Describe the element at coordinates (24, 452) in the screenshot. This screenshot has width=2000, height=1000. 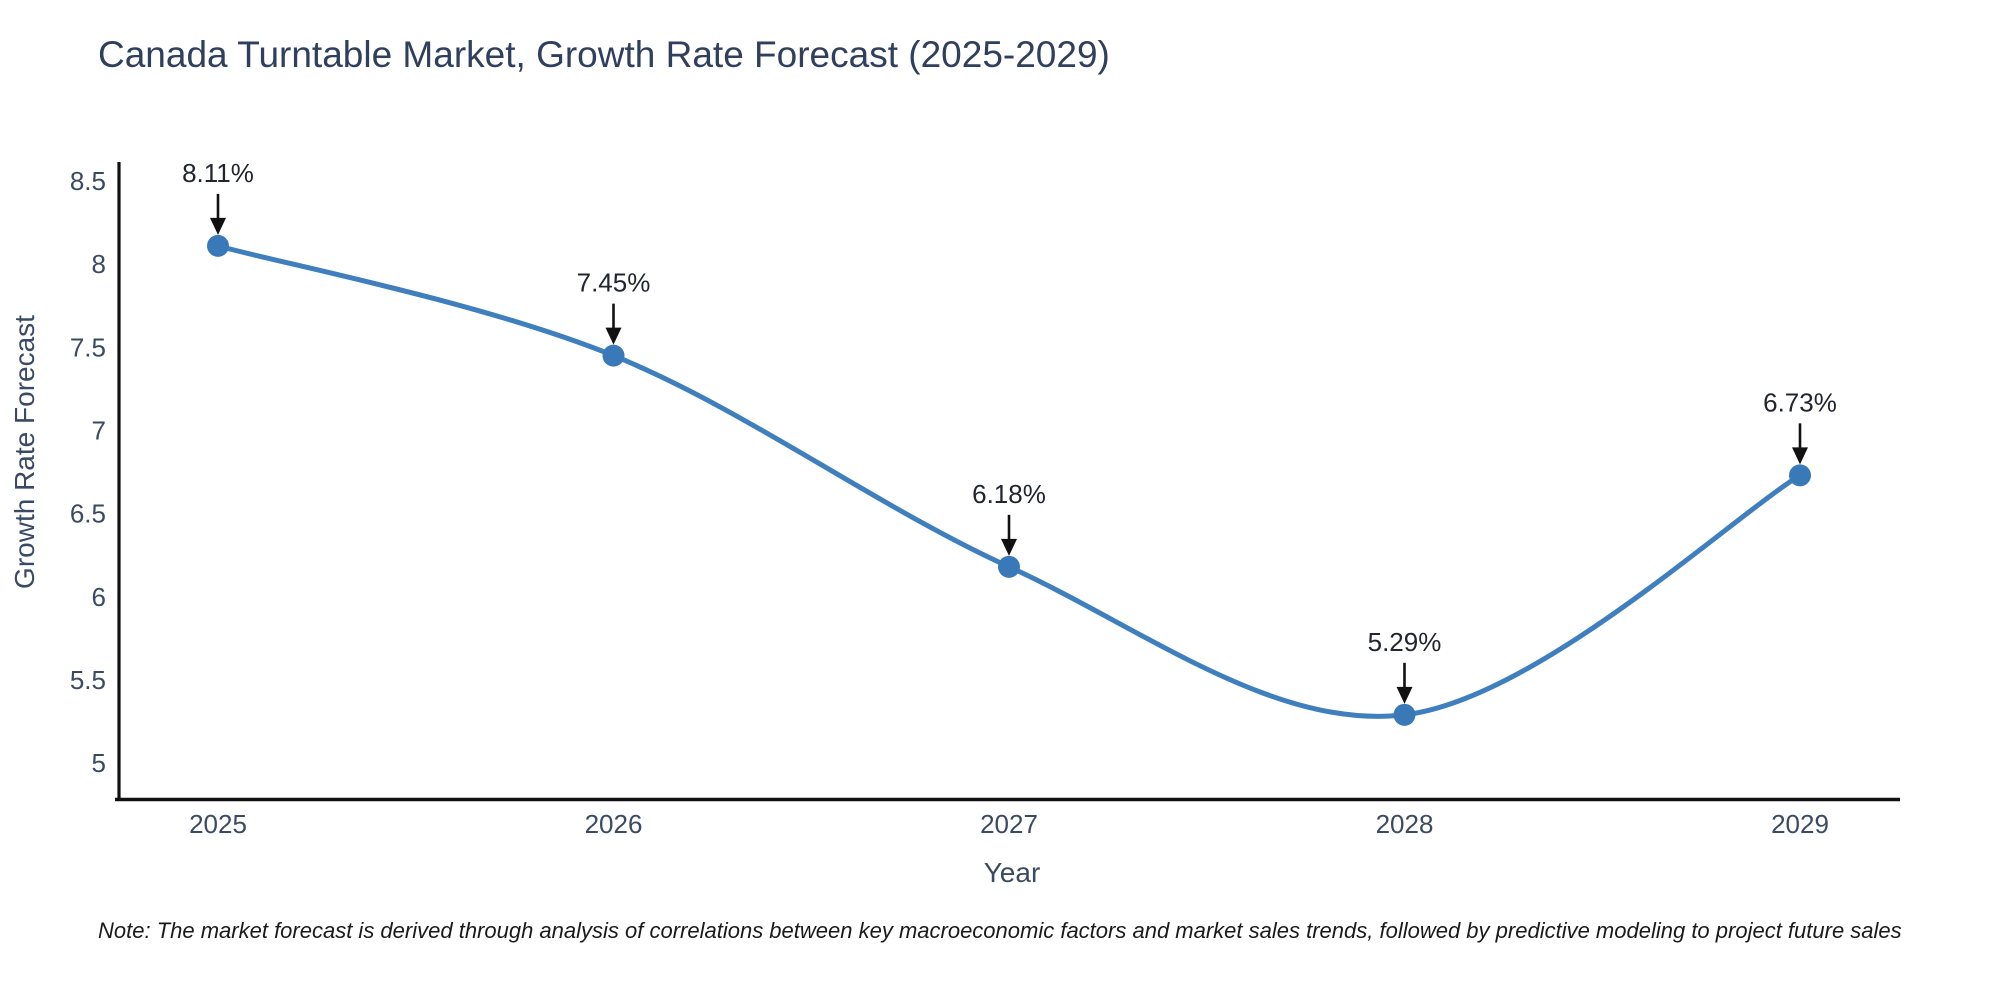
I see `y-axis-title: Growth Rate Forecast` at that location.